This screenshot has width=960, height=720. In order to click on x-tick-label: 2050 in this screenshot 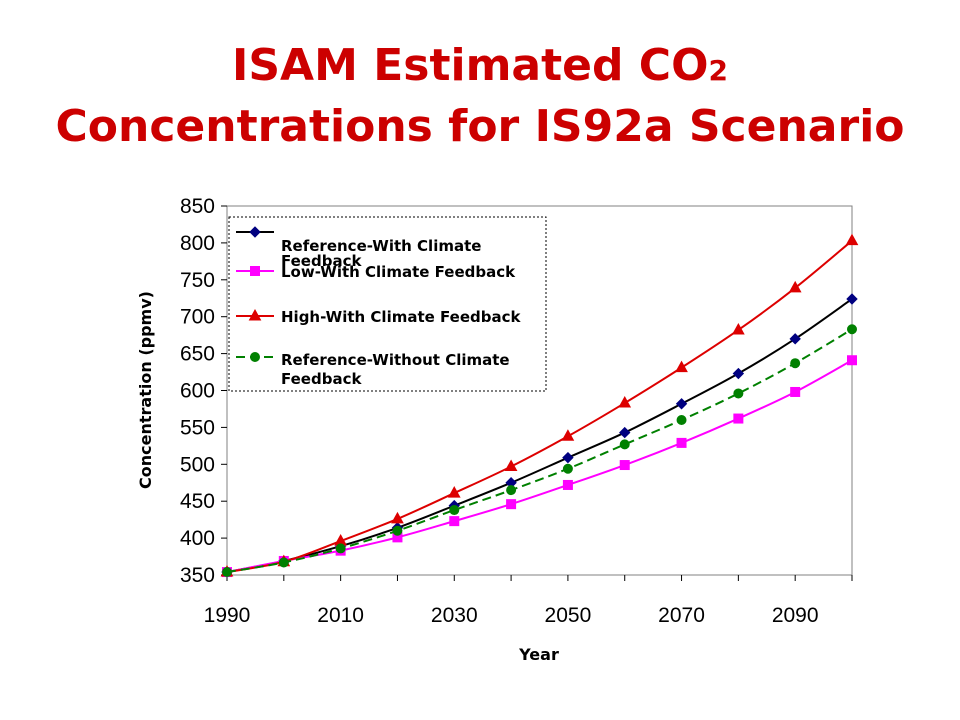, I will do `click(568, 615)`.